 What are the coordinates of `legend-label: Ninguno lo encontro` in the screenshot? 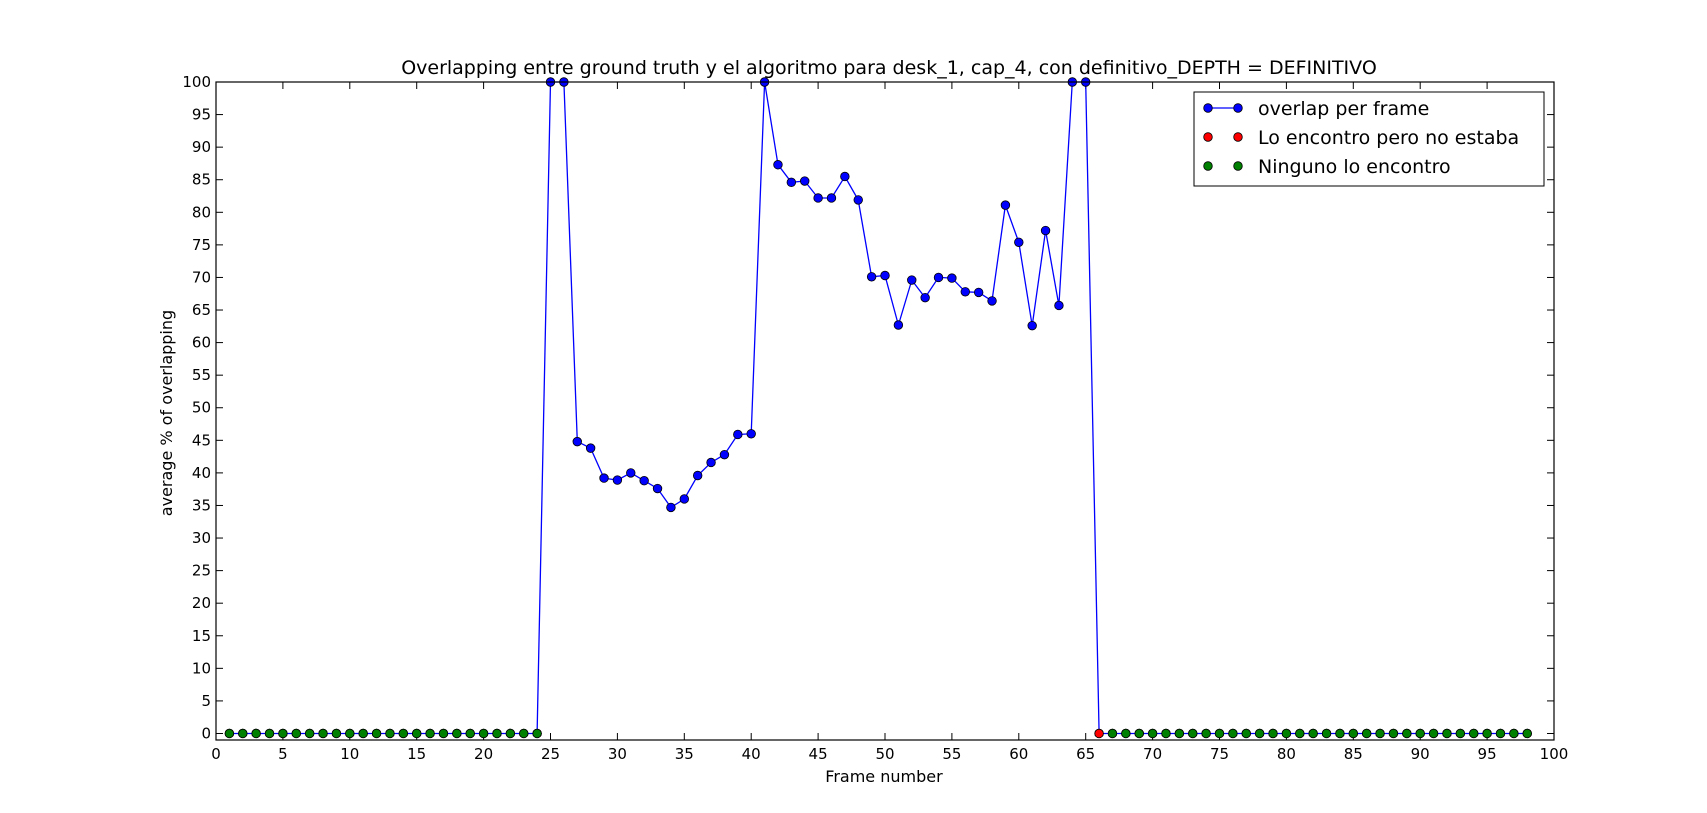 It's located at (1354, 167).